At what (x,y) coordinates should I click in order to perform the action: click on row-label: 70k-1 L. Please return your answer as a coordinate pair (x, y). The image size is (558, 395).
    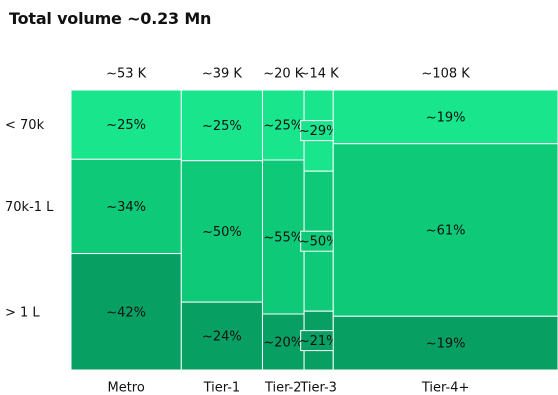
    Looking at the image, I should click on (29, 207).